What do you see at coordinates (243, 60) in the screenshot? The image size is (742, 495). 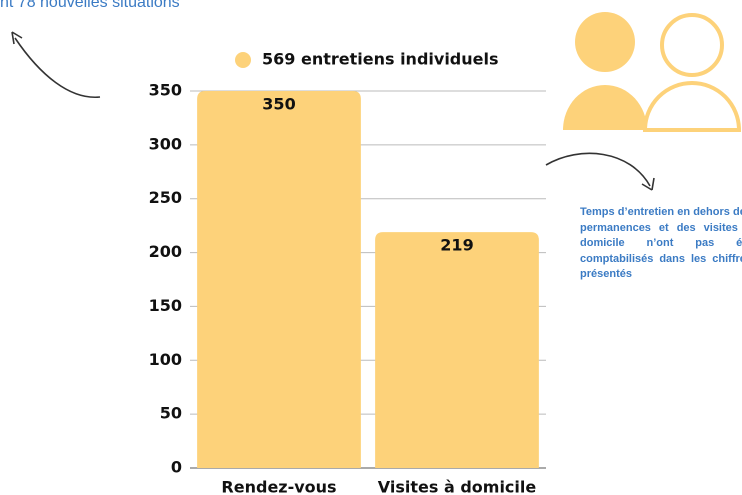 I see `legend-swatch` at bounding box center [243, 60].